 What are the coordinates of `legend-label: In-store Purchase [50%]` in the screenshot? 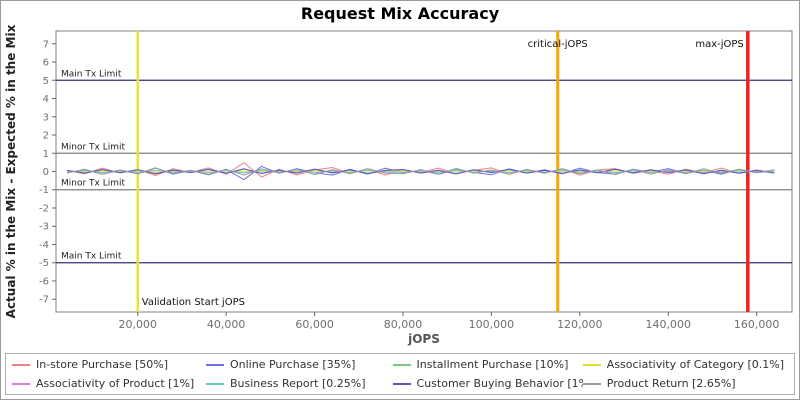 It's located at (102, 364).